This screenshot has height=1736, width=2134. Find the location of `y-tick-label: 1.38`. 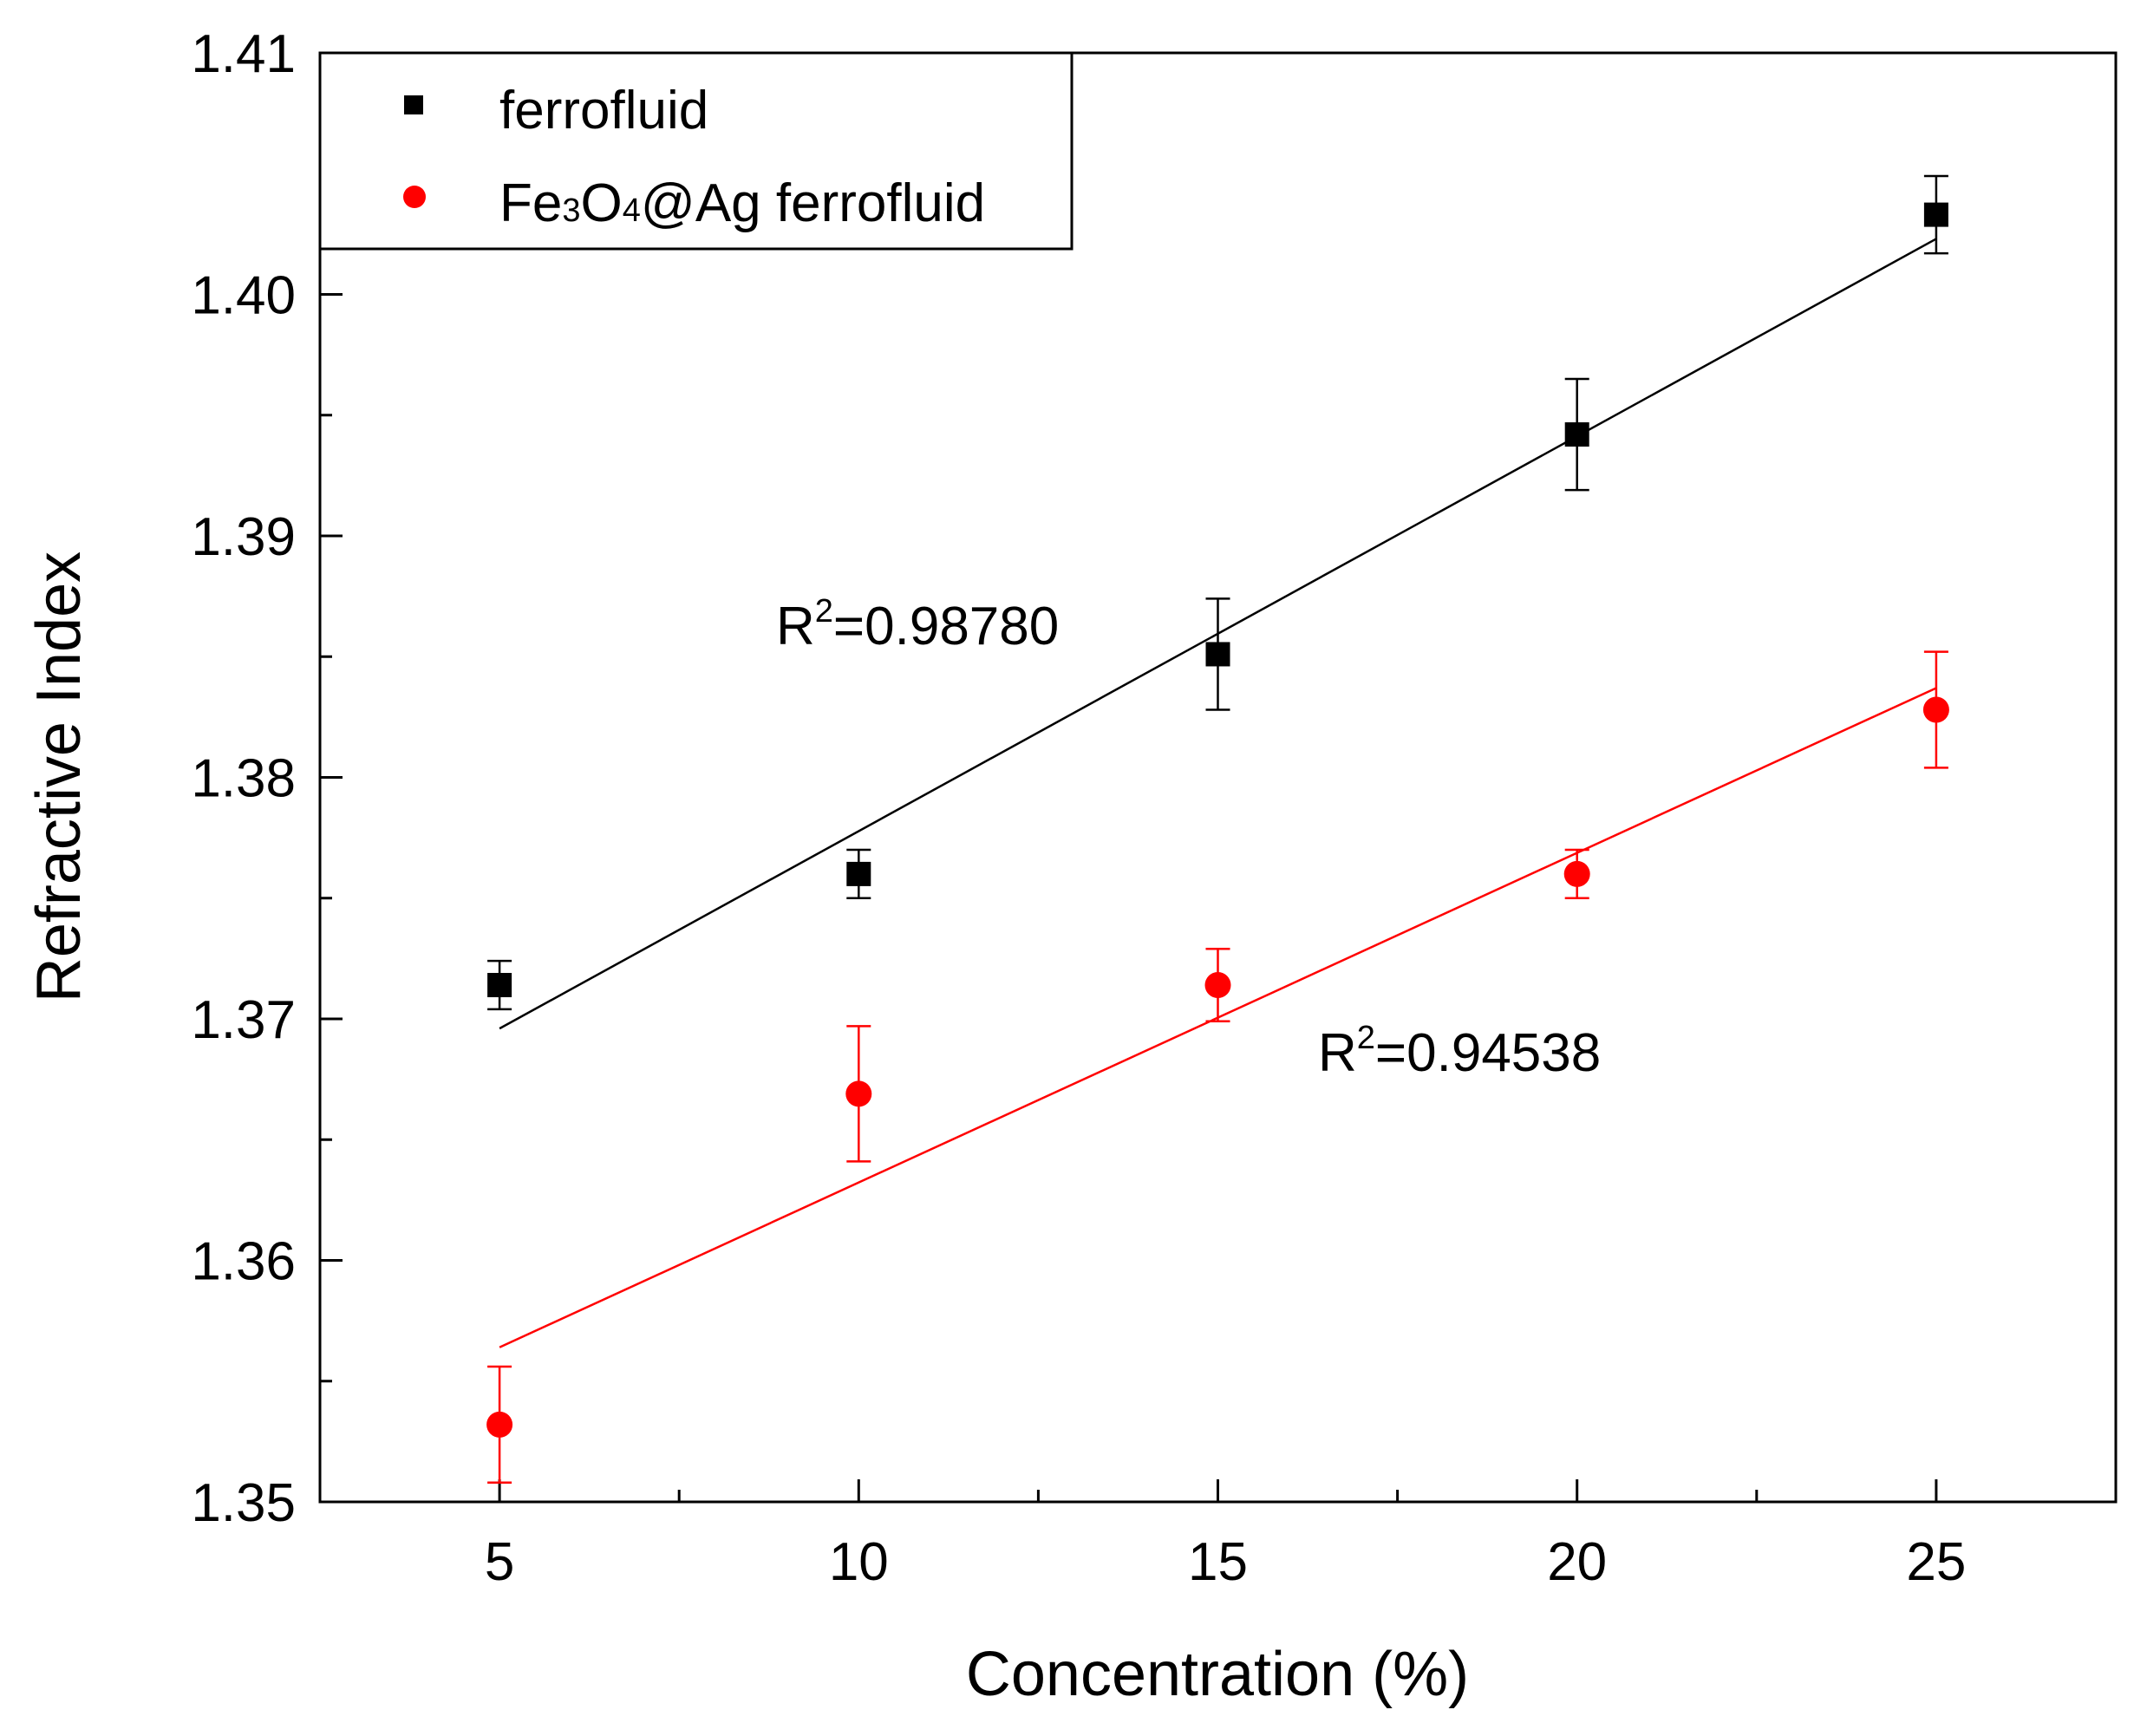

y-tick-label: 1.38 is located at coordinates (244, 779).